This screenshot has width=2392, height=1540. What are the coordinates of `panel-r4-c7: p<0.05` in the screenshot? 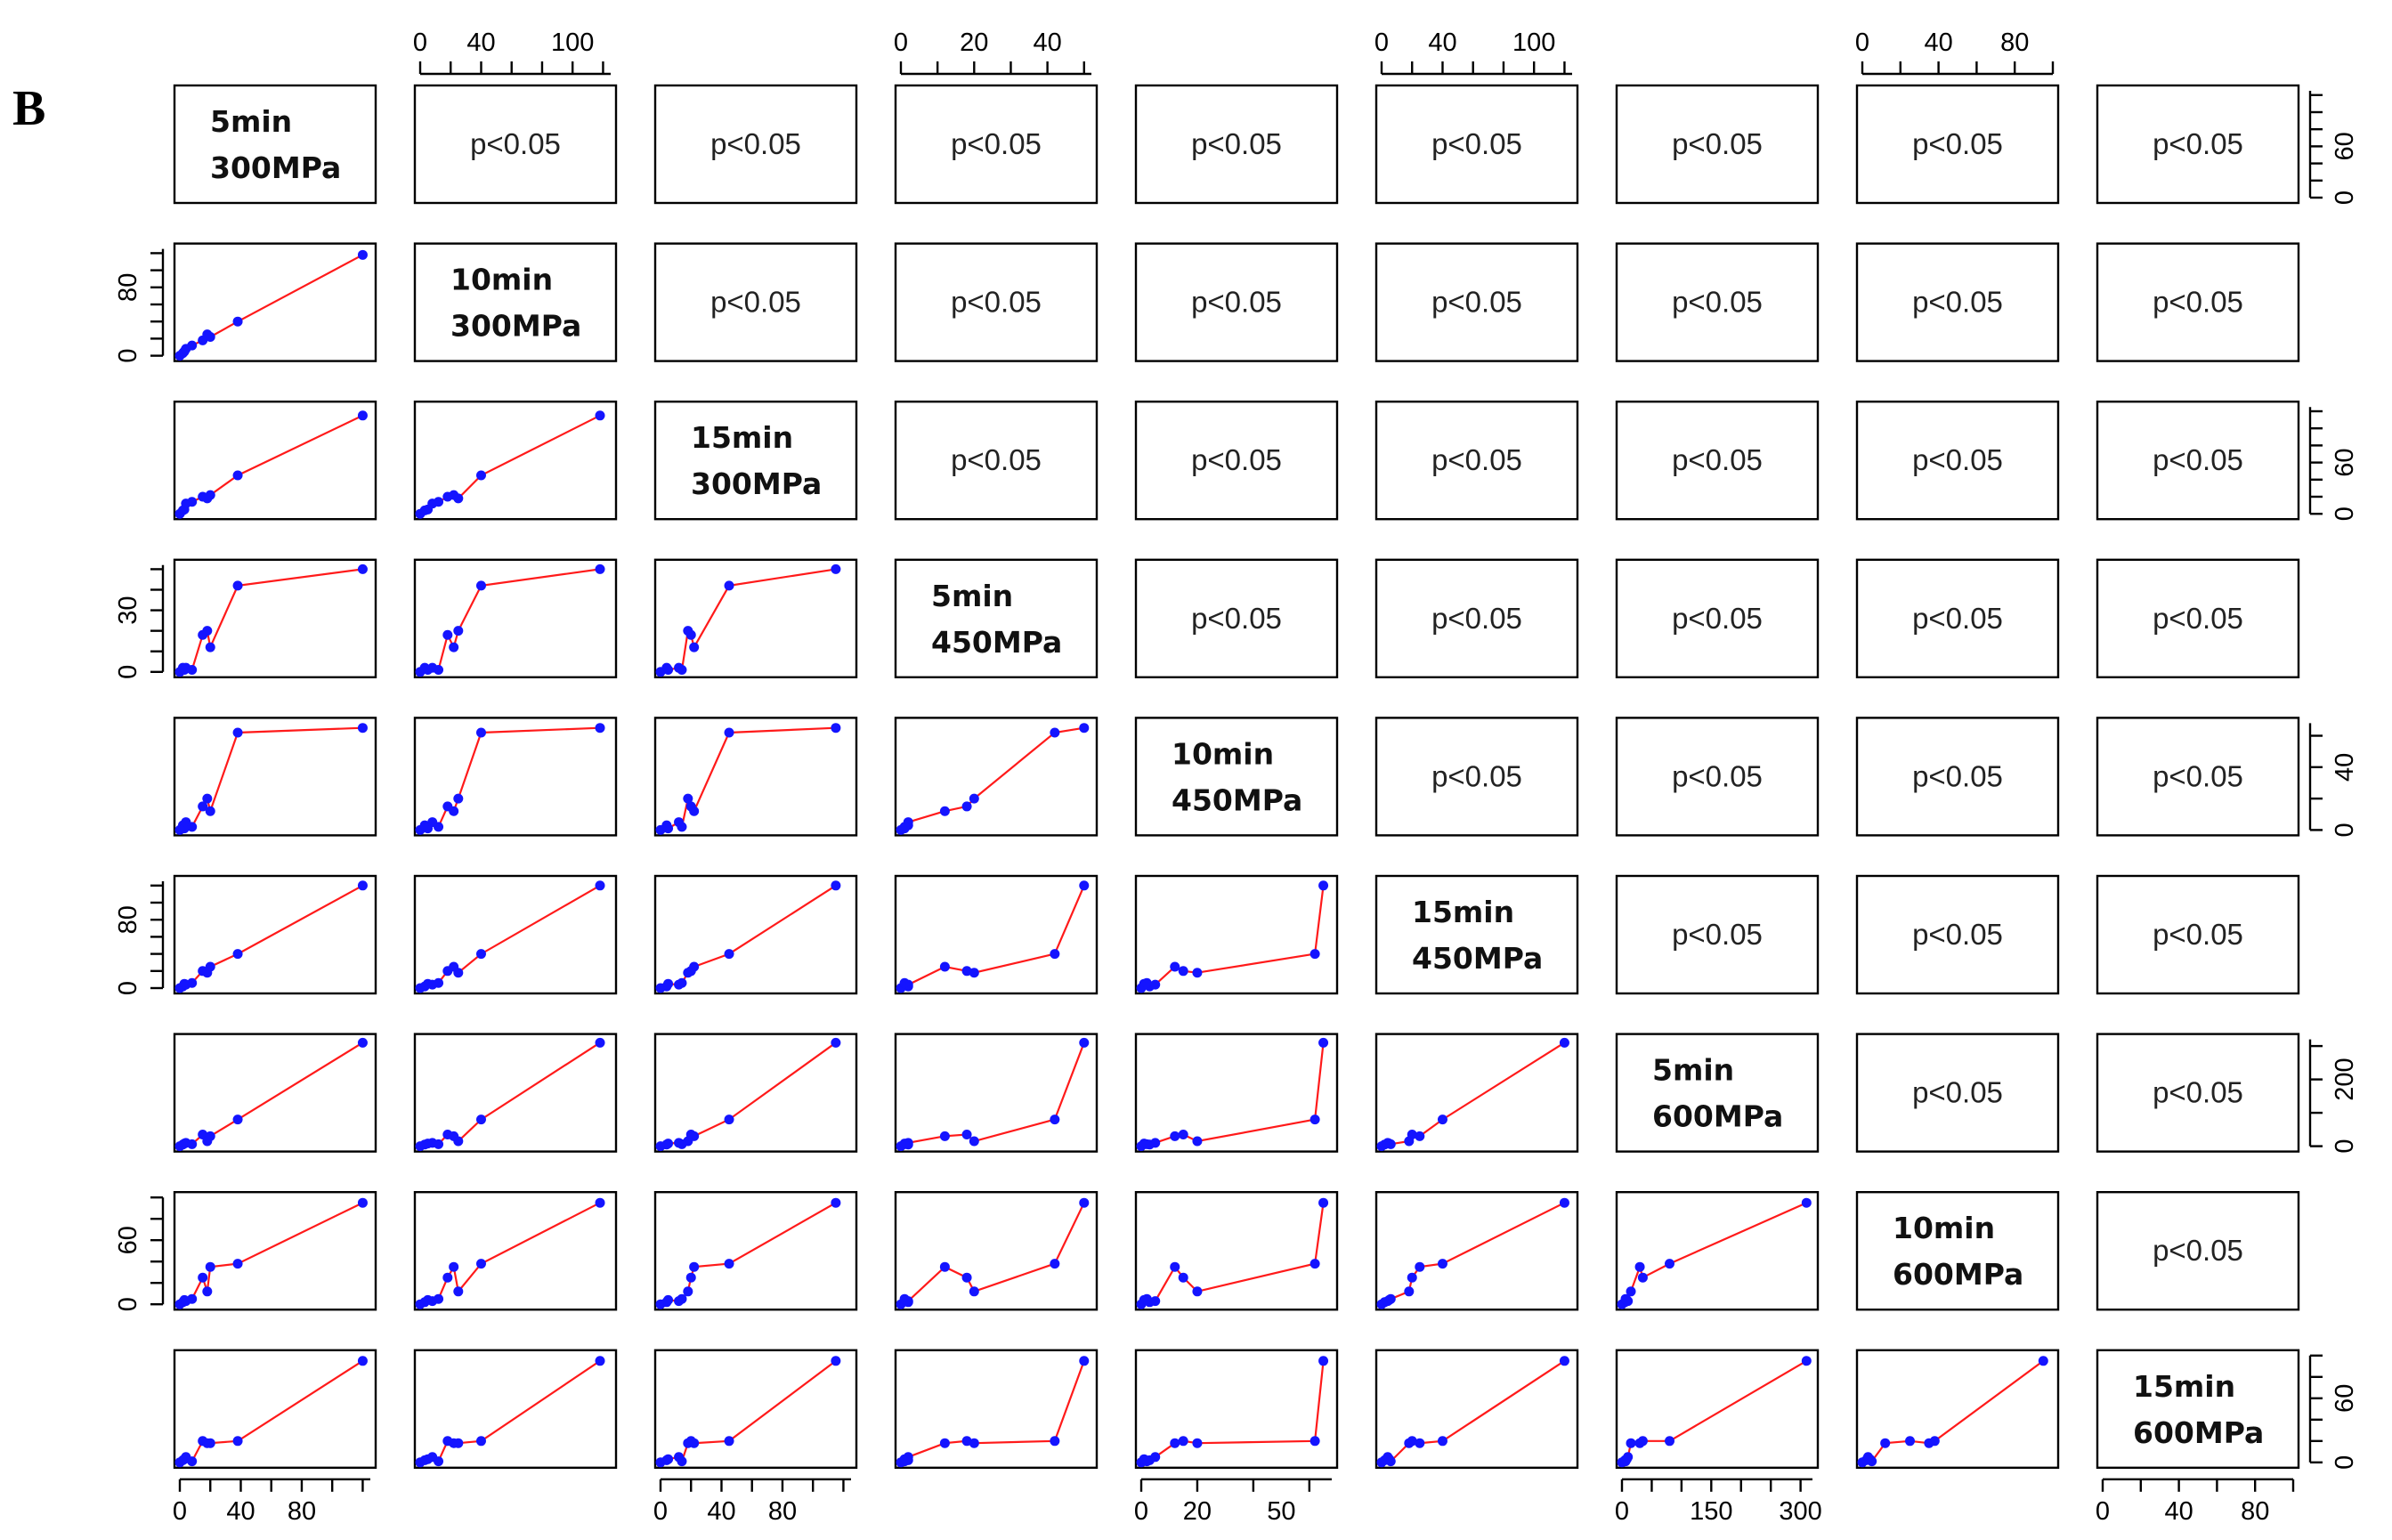 It's located at (1717, 618).